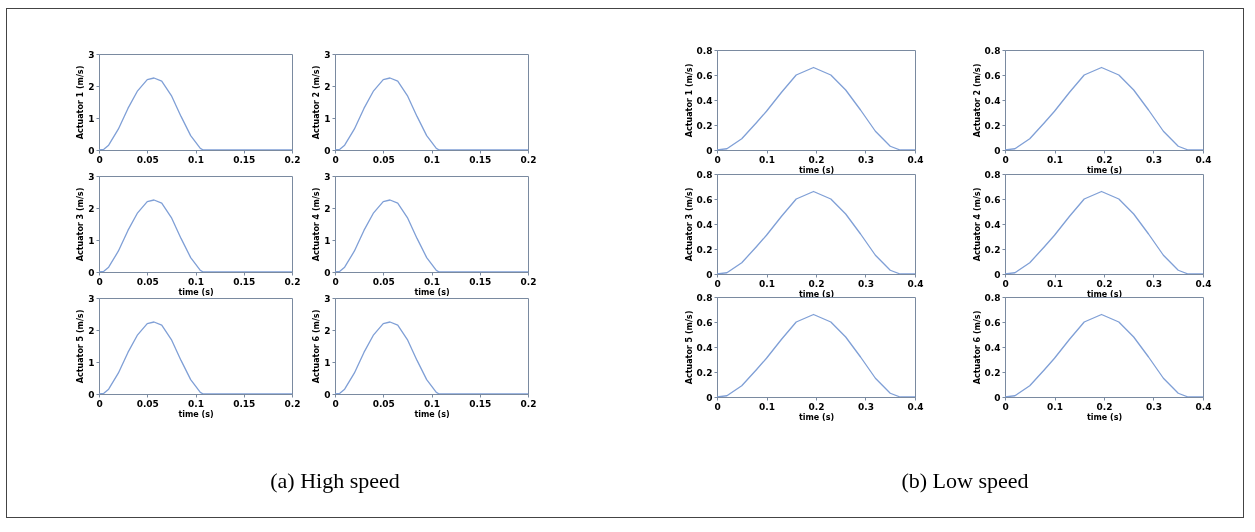 This screenshot has width=1255, height=532. What do you see at coordinates (81, 102) in the screenshot?
I see `y-axis-title: Actuator 1 (m/s)` at bounding box center [81, 102].